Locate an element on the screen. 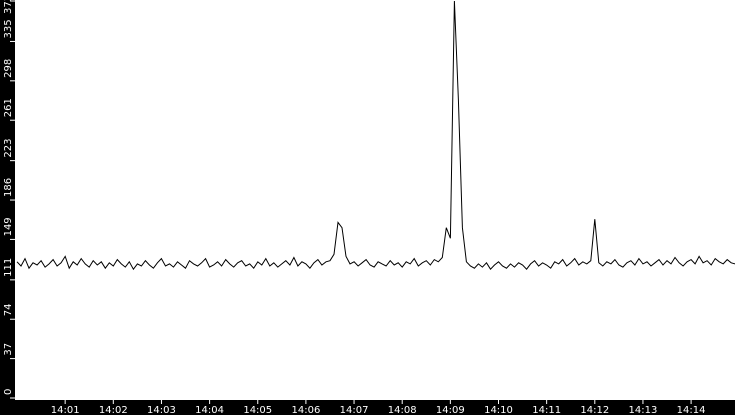 The width and height of the screenshot is (735, 415). y-tick-label: 111 is located at coordinates (8, 267).